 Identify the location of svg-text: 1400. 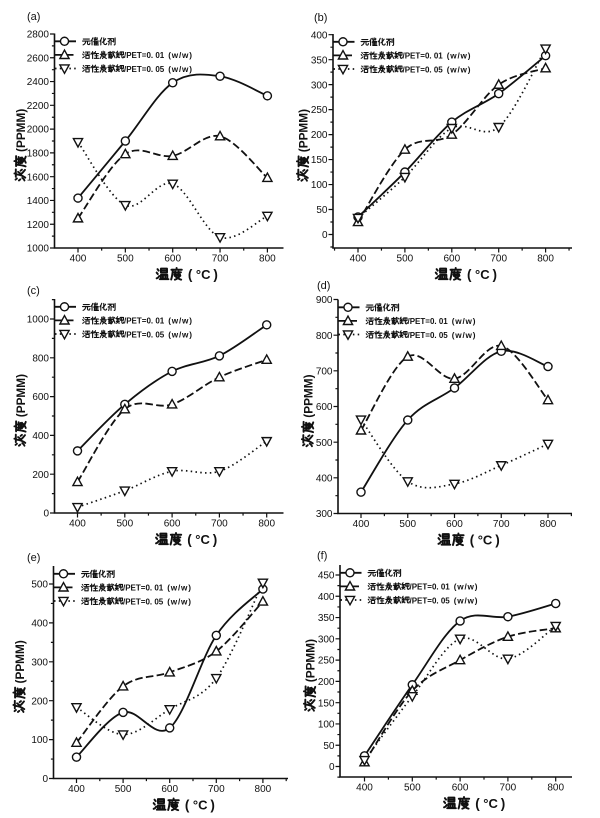
(38, 201).